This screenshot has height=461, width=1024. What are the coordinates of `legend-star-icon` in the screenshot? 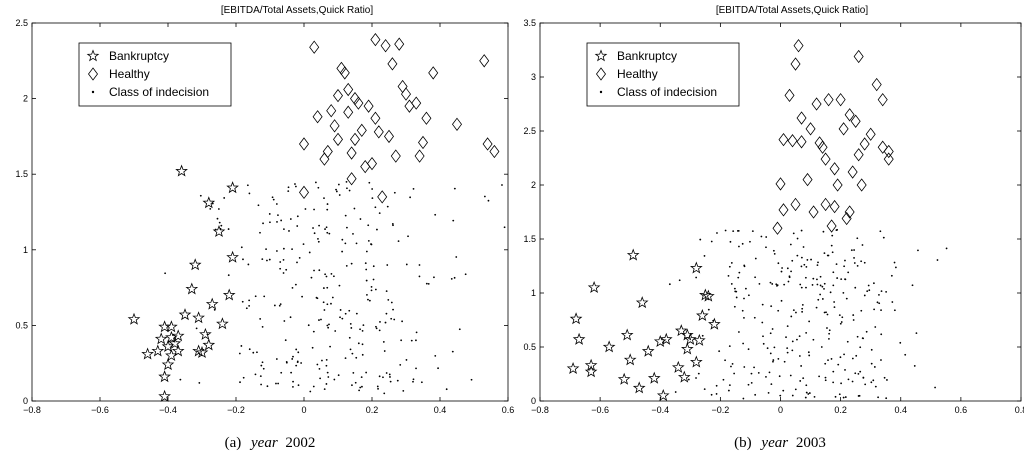 It's located at (601, 55).